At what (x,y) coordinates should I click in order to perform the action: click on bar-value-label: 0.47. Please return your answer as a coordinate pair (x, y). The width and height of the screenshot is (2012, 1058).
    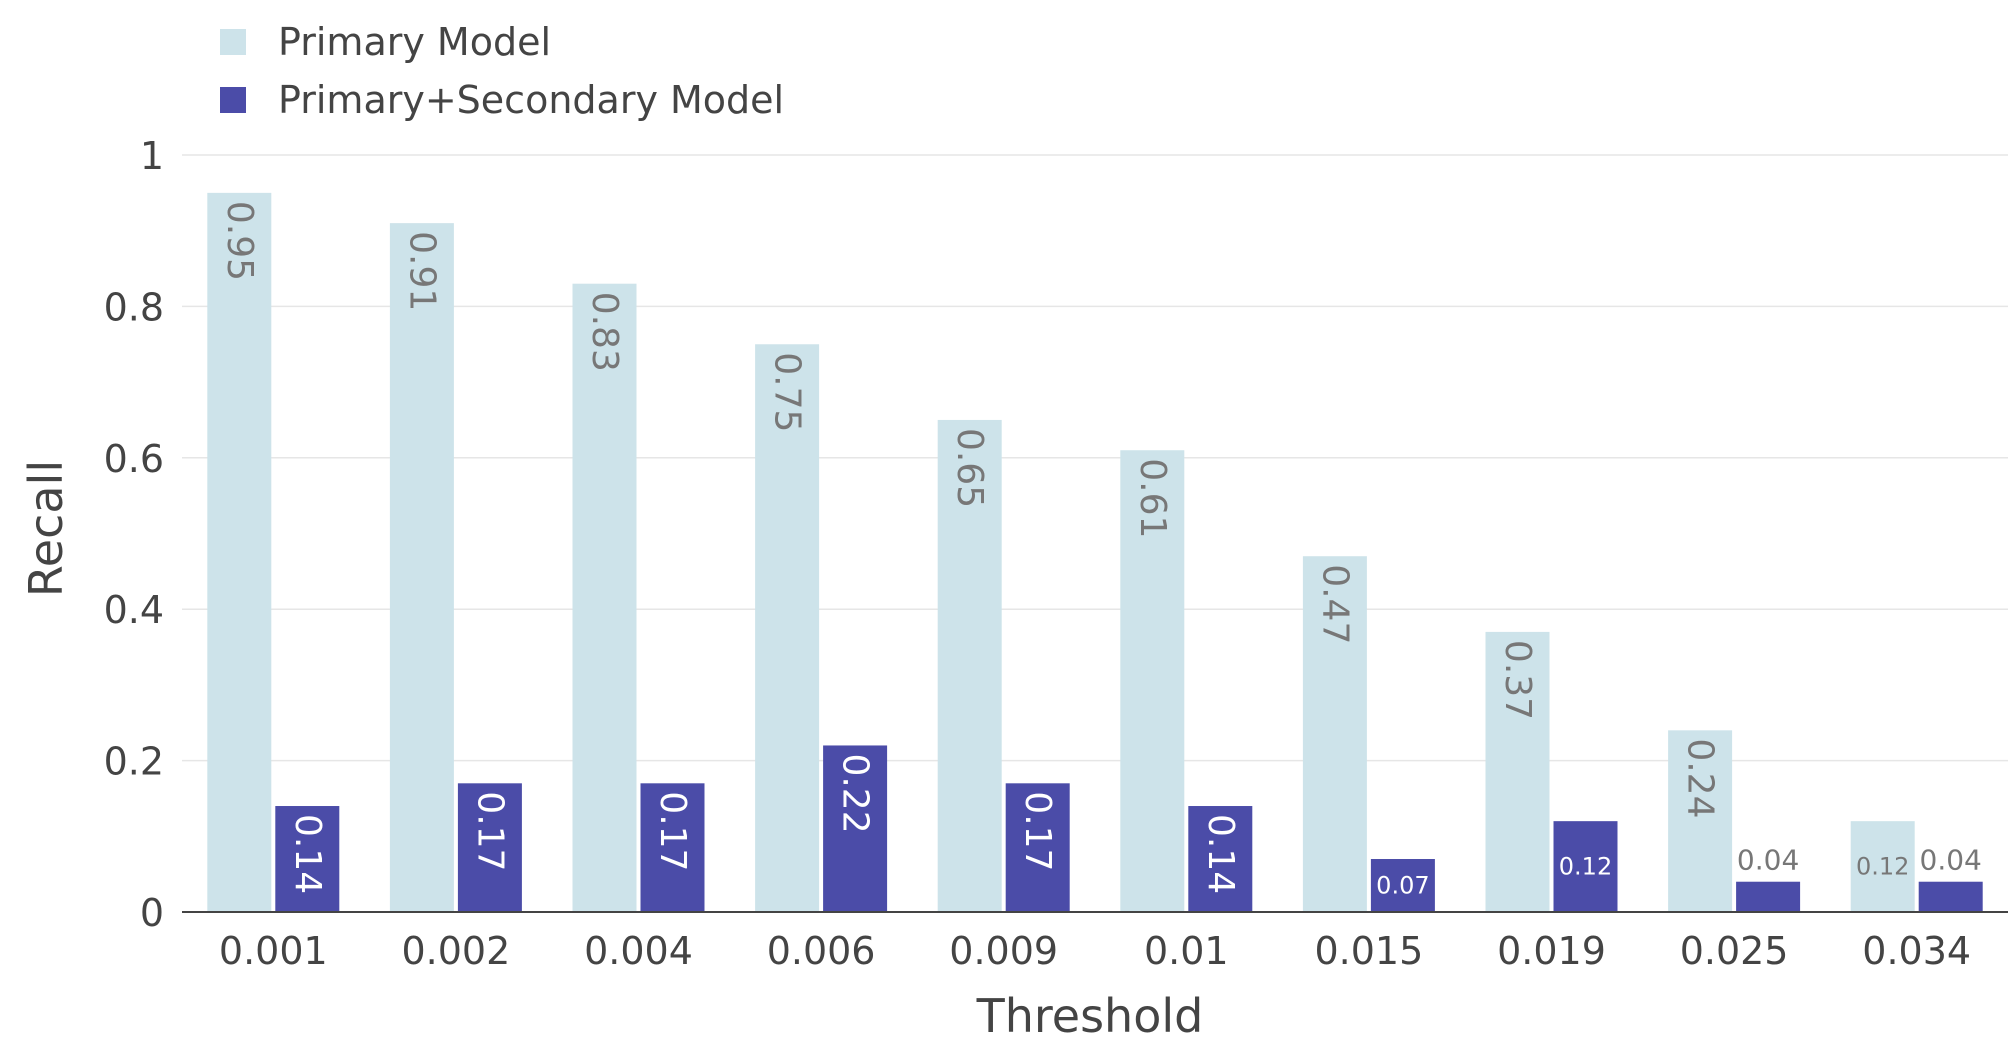
    Looking at the image, I should click on (1334, 604).